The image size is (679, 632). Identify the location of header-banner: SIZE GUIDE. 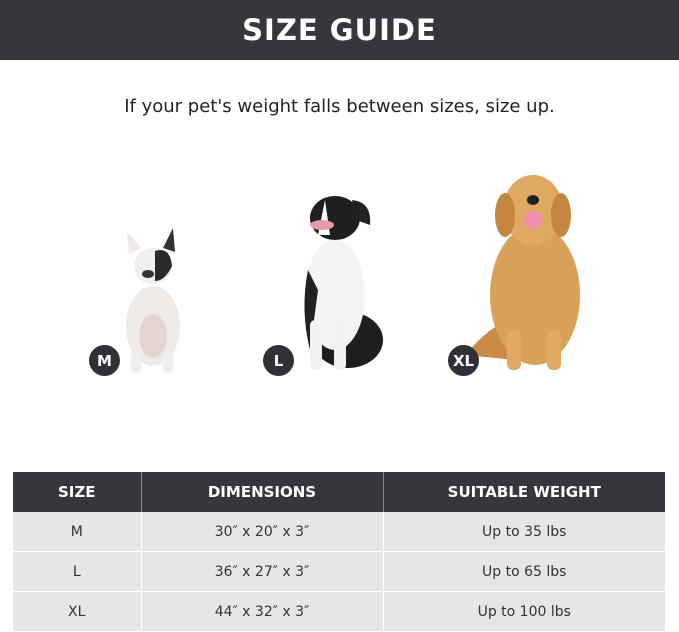
(339, 30).